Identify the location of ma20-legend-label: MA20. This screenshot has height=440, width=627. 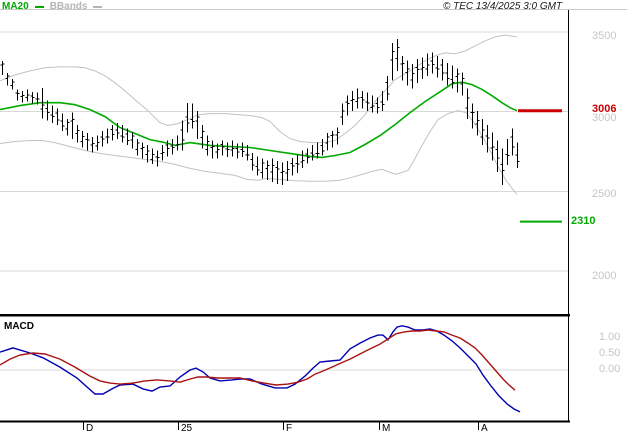
(15, 6).